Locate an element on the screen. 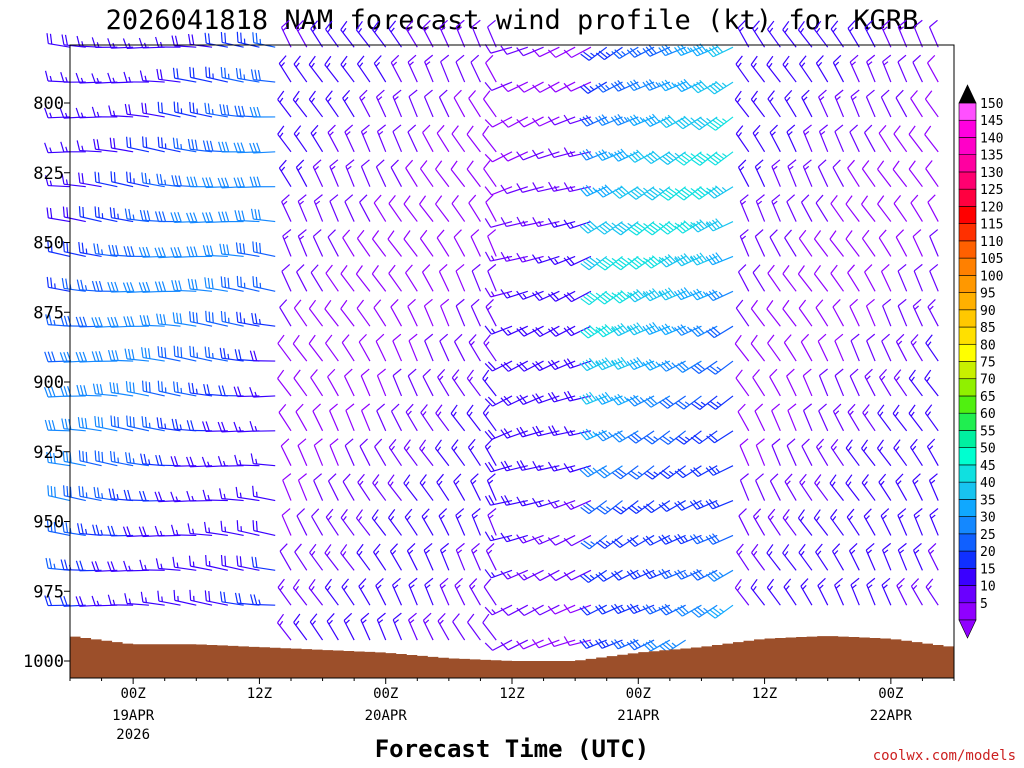 This screenshot has width=1024, height=768. colorbar-swatch is located at coordinates (967, 301).